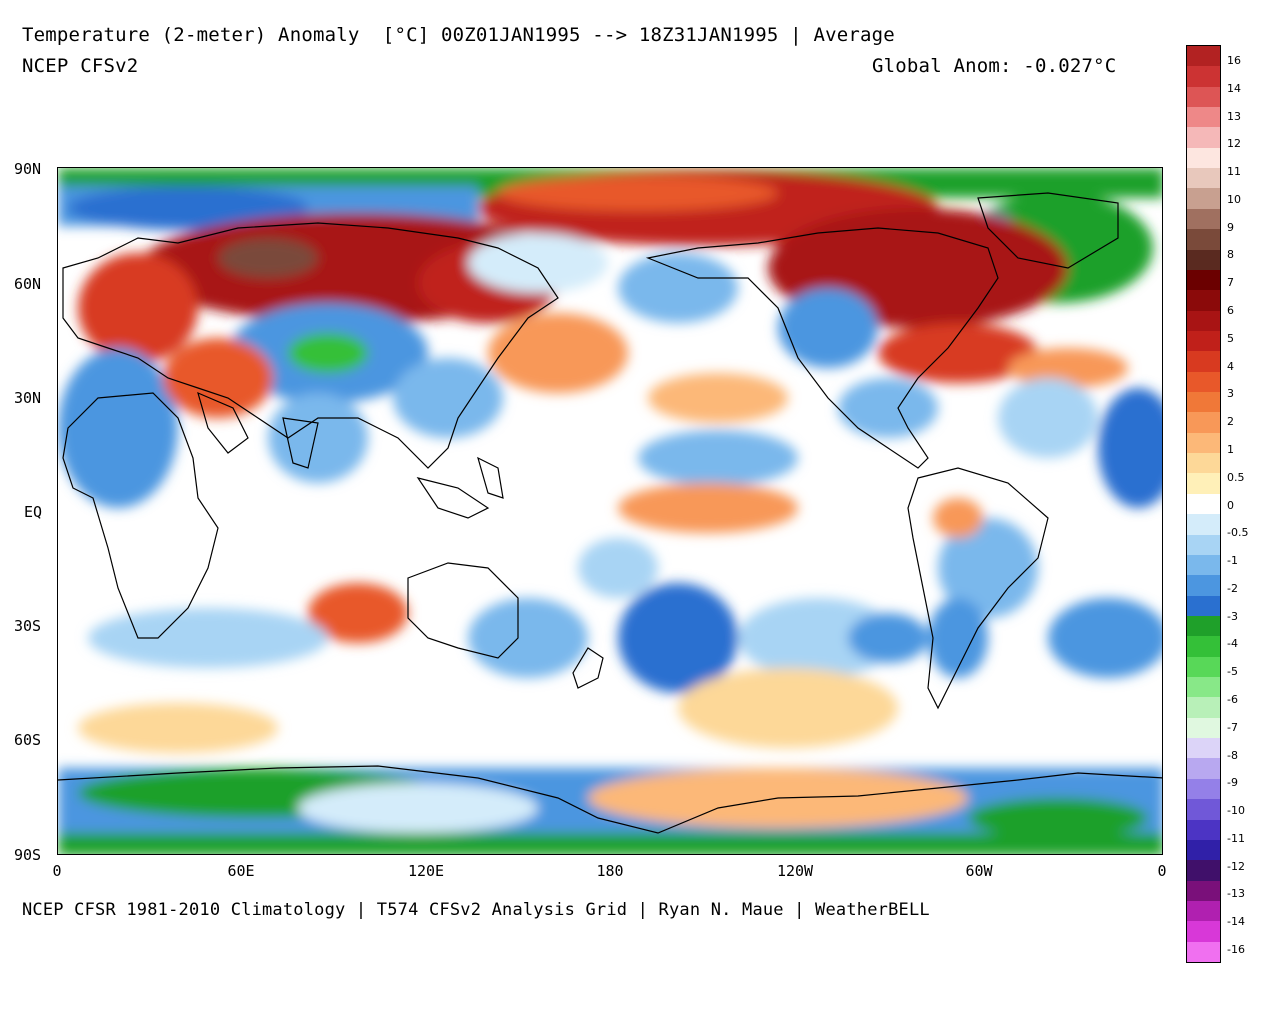 Image resolution: width=1280 pixels, height=1024 pixels. I want to click on lat-label-60s: 60S, so click(28, 740).